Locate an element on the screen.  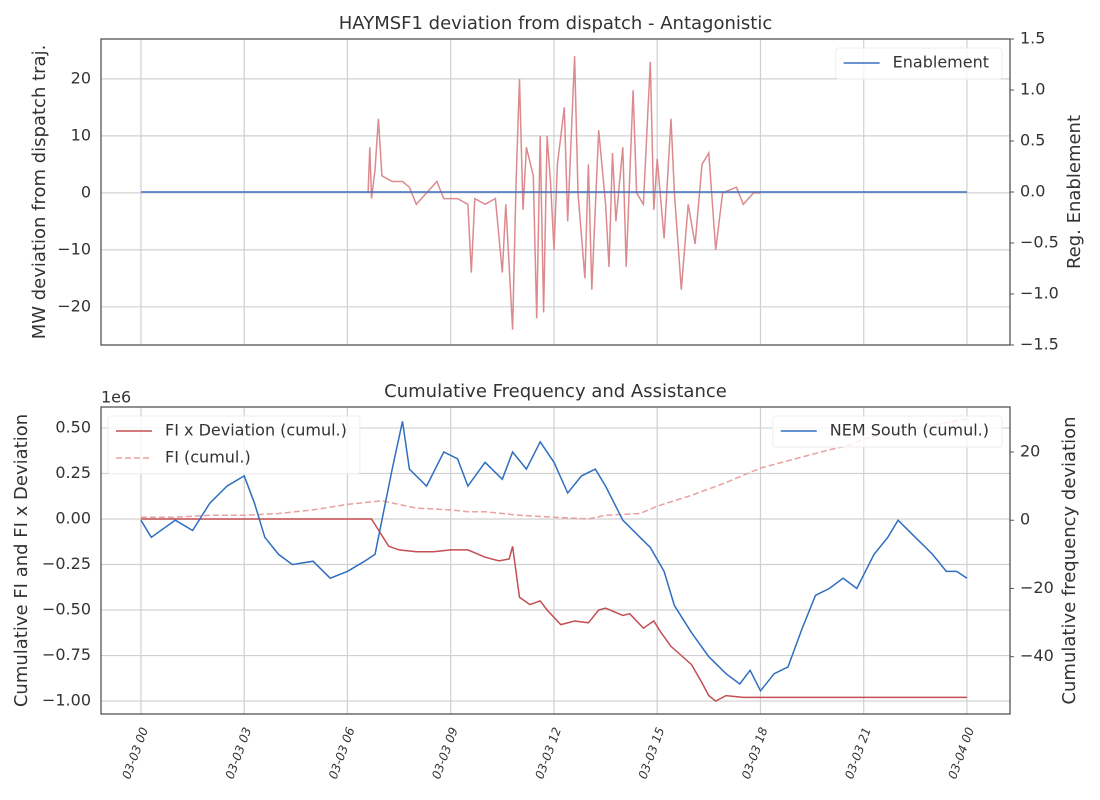
y2-tick-label: 1.5 is located at coordinates (1032, 38).